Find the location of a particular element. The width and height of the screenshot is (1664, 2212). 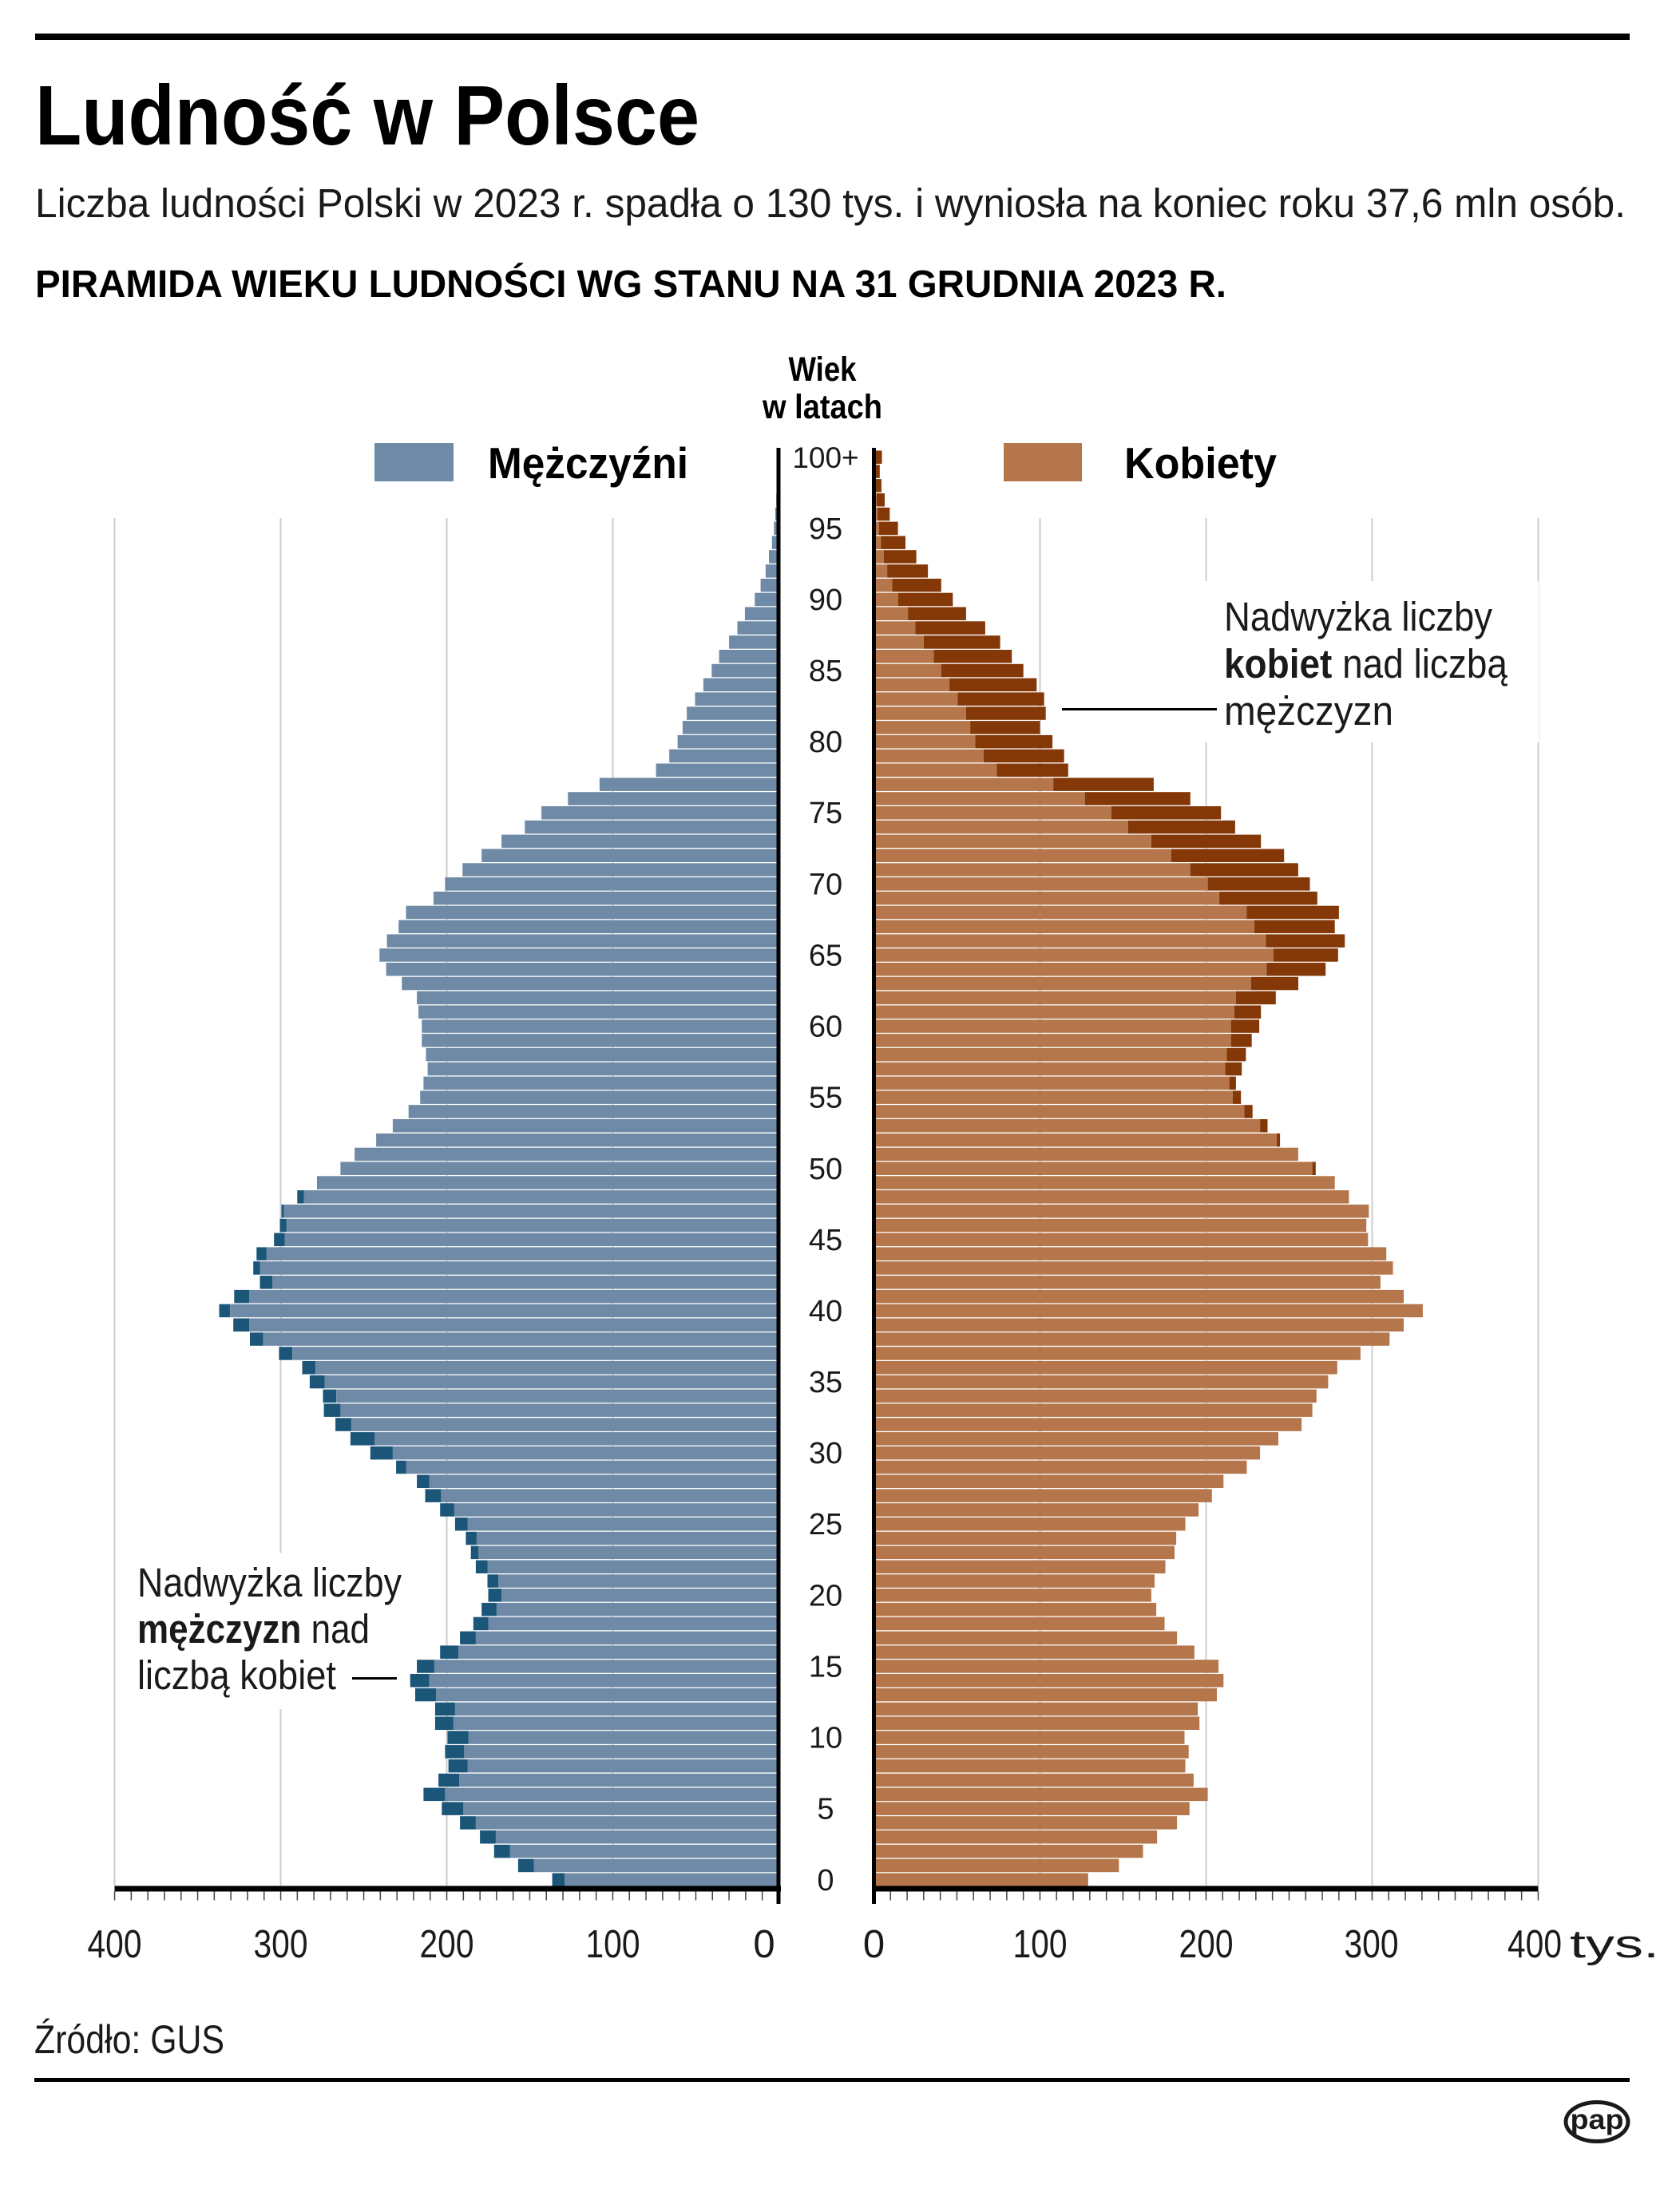

svg-text: Ludność w Polsce is located at coordinates (367, 116).